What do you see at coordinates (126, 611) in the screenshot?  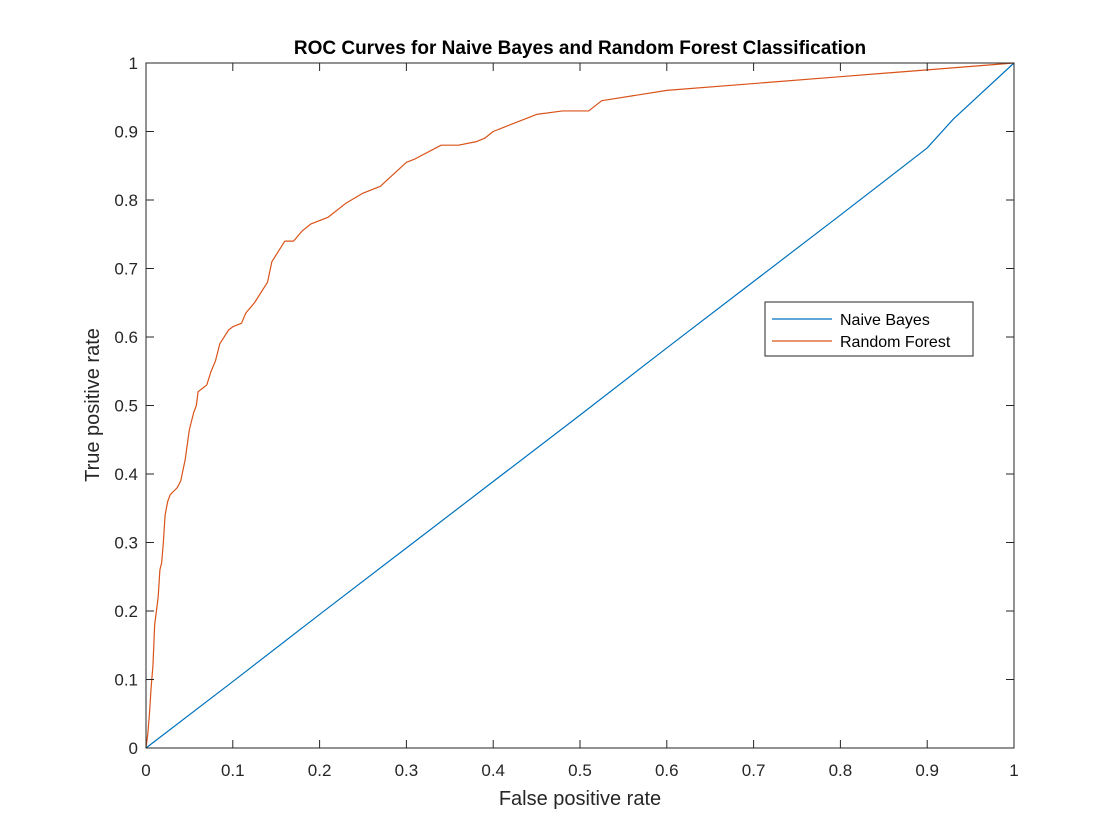 I see `y-tick-label: 0.2` at bounding box center [126, 611].